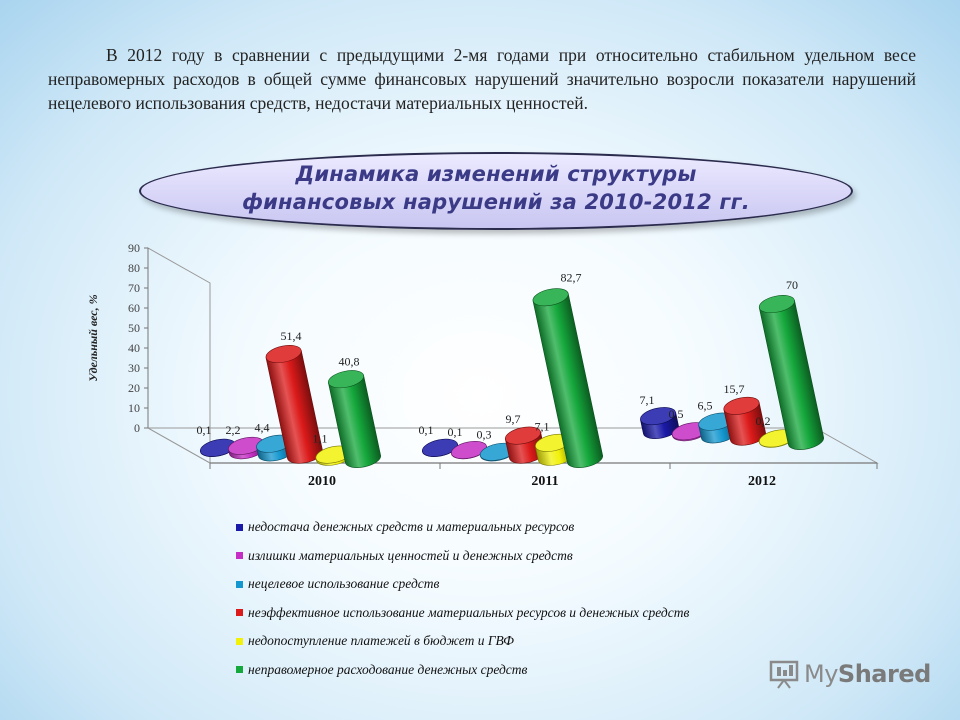 The height and width of the screenshot is (720, 960). What do you see at coordinates (344, 584) in the screenshot?
I see `legend-label: нецелевое использование средств` at bounding box center [344, 584].